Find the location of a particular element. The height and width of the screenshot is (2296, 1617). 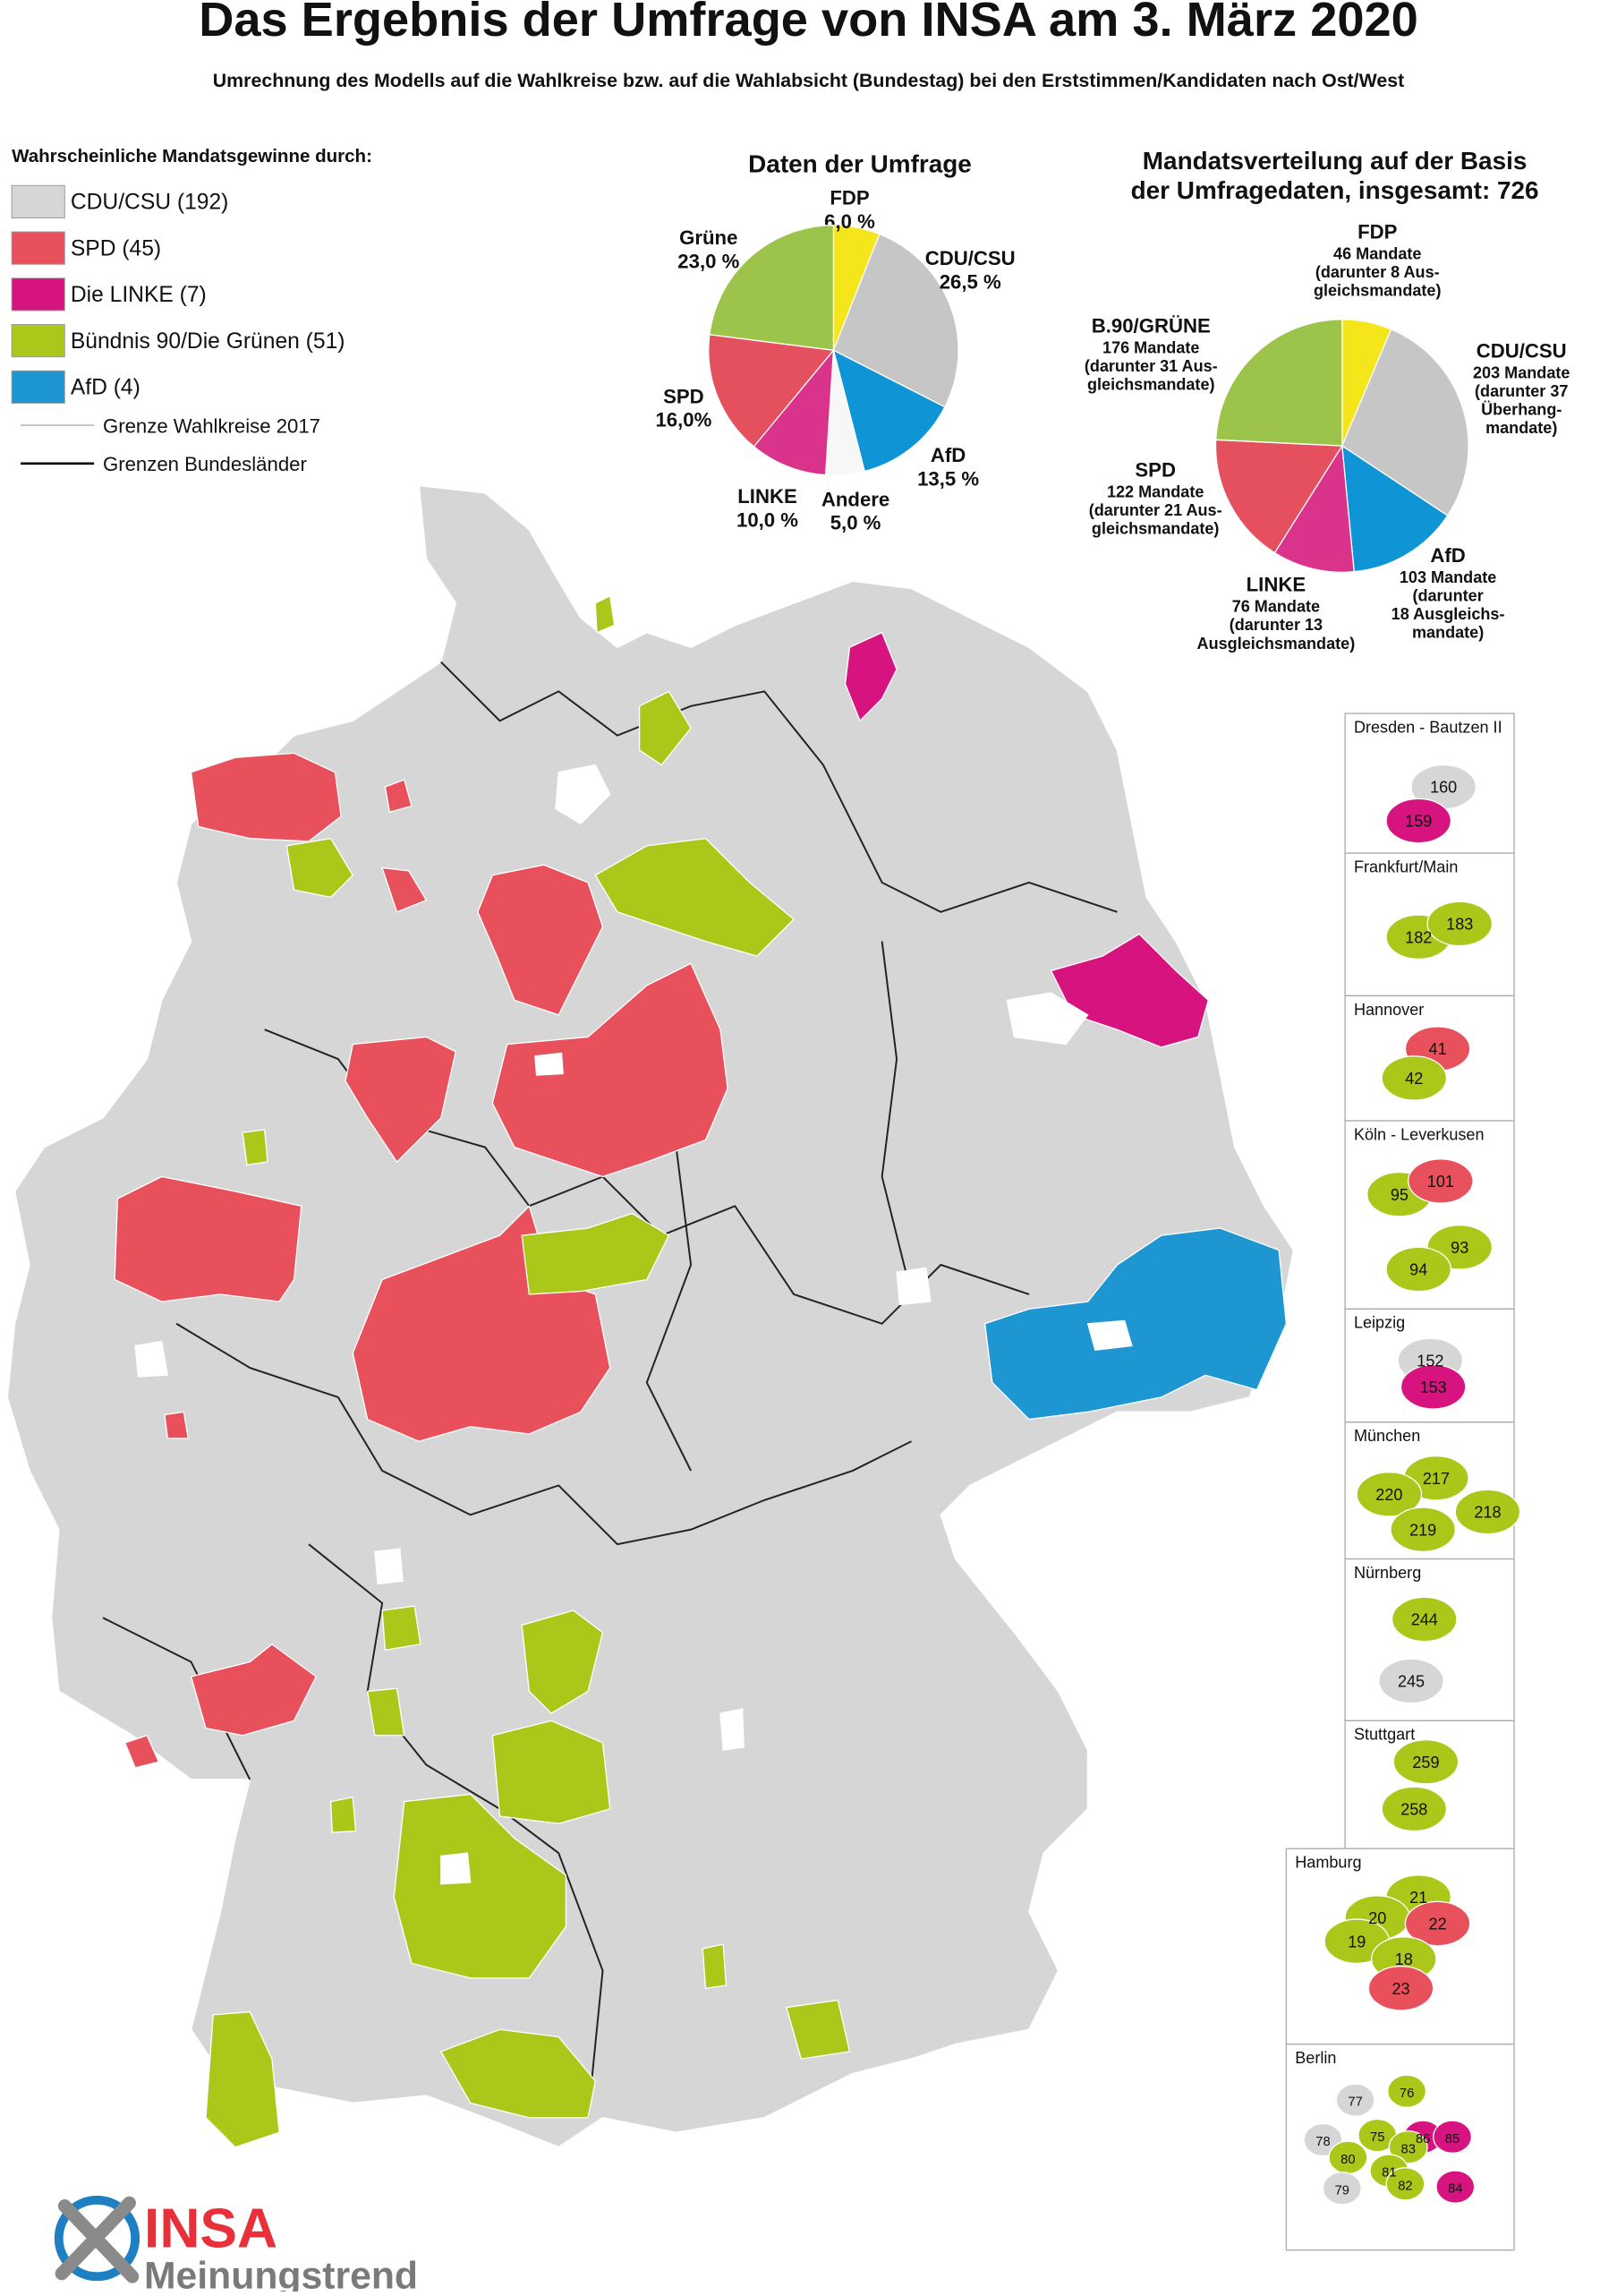

inset-district-label: 83 is located at coordinates (1408, 2149).